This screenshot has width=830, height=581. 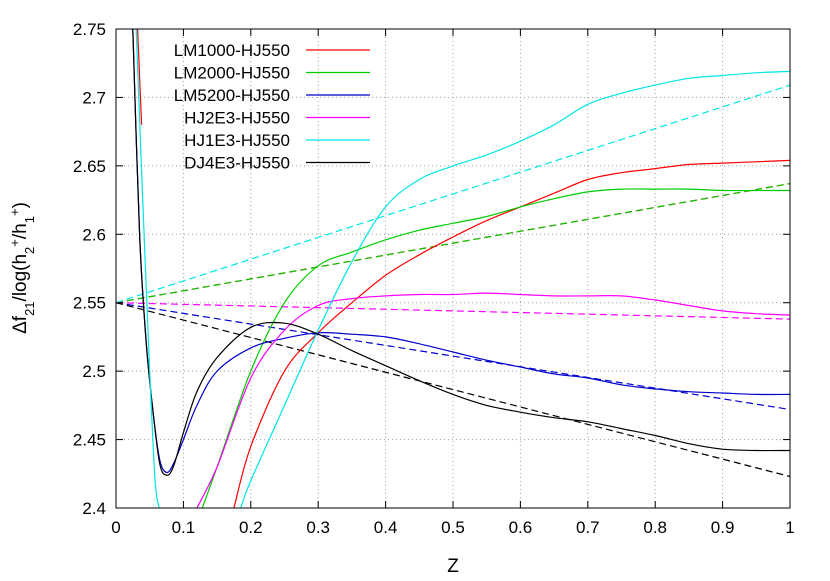 What do you see at coordinates (232, 73) in the screenshot?
I see `legend-label-lm2000-hj550: LM2000-HJ550` at bounding box center [232, 73].